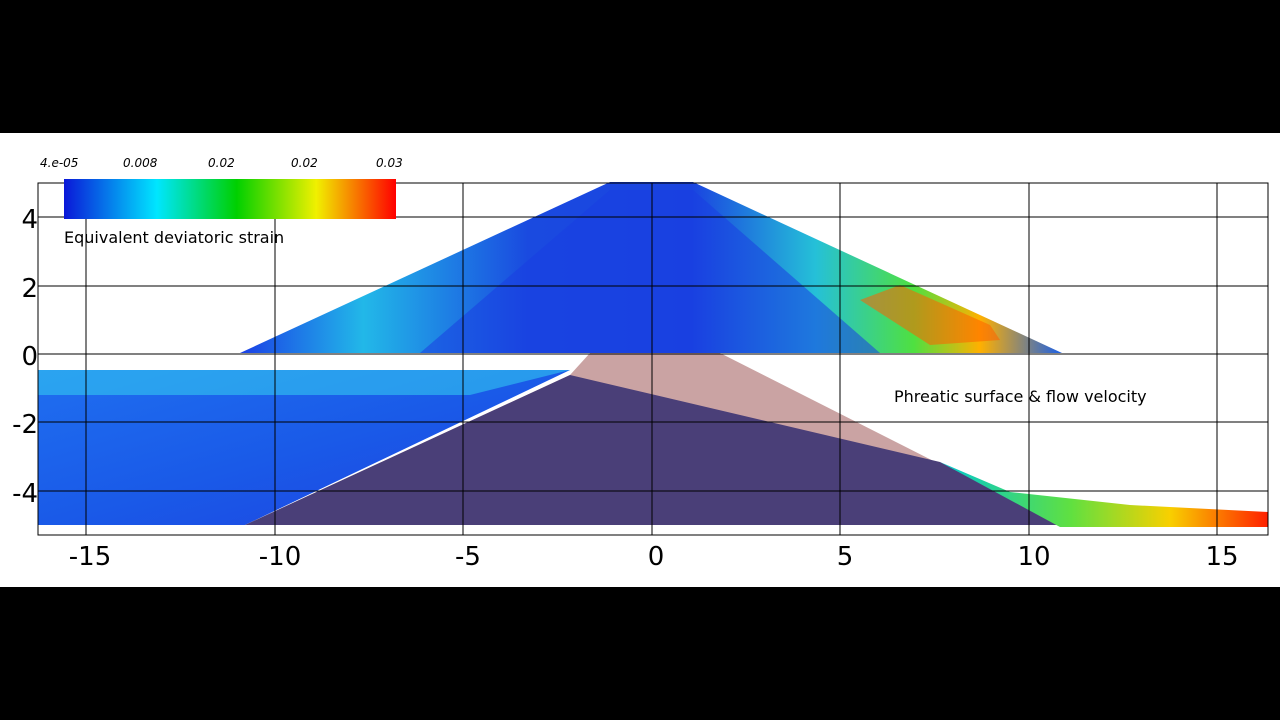 This screenshot has width=1280, height=720. Describe the element at coordinates (29, 220) in the screenshot. I see `y-tick-4: 4` at that location.